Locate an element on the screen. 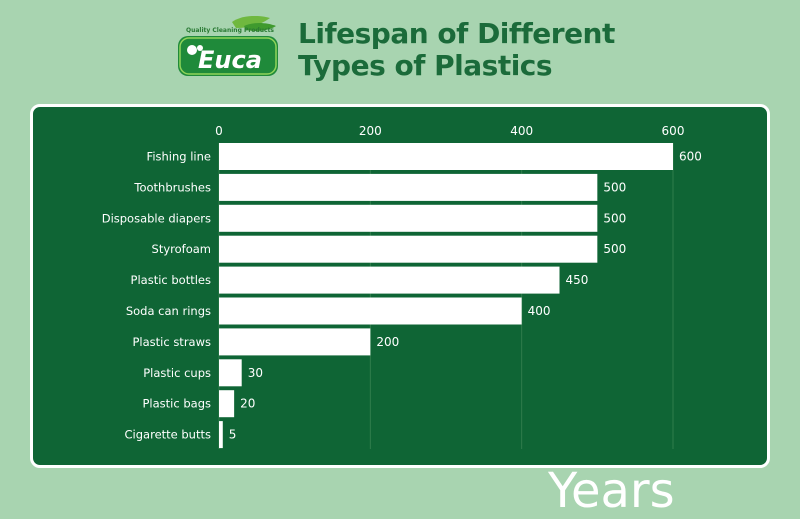 This screenshot has height=519, width=800. data-label: 600 is located at coordinates (690, 157).